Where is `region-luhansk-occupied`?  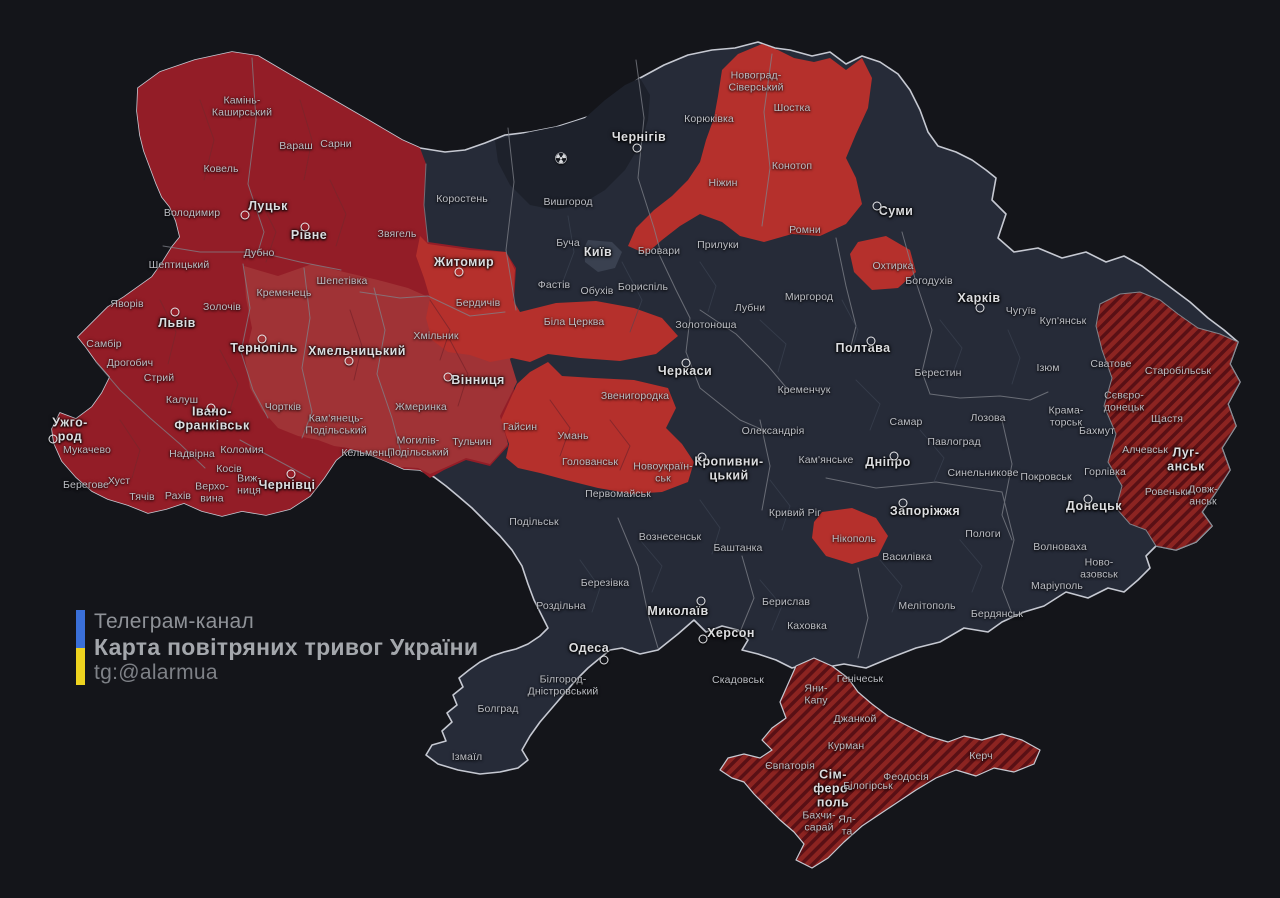 region-luhansk-occupied is located at coordinates (1168, 421).